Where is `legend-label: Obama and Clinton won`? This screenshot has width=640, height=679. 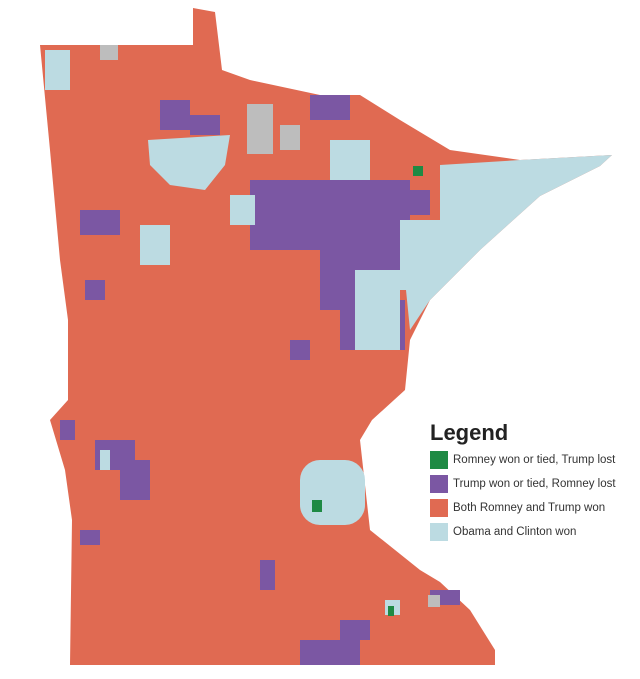 legend-label: Obama and Clinton won is located at coordinates (514, 532).